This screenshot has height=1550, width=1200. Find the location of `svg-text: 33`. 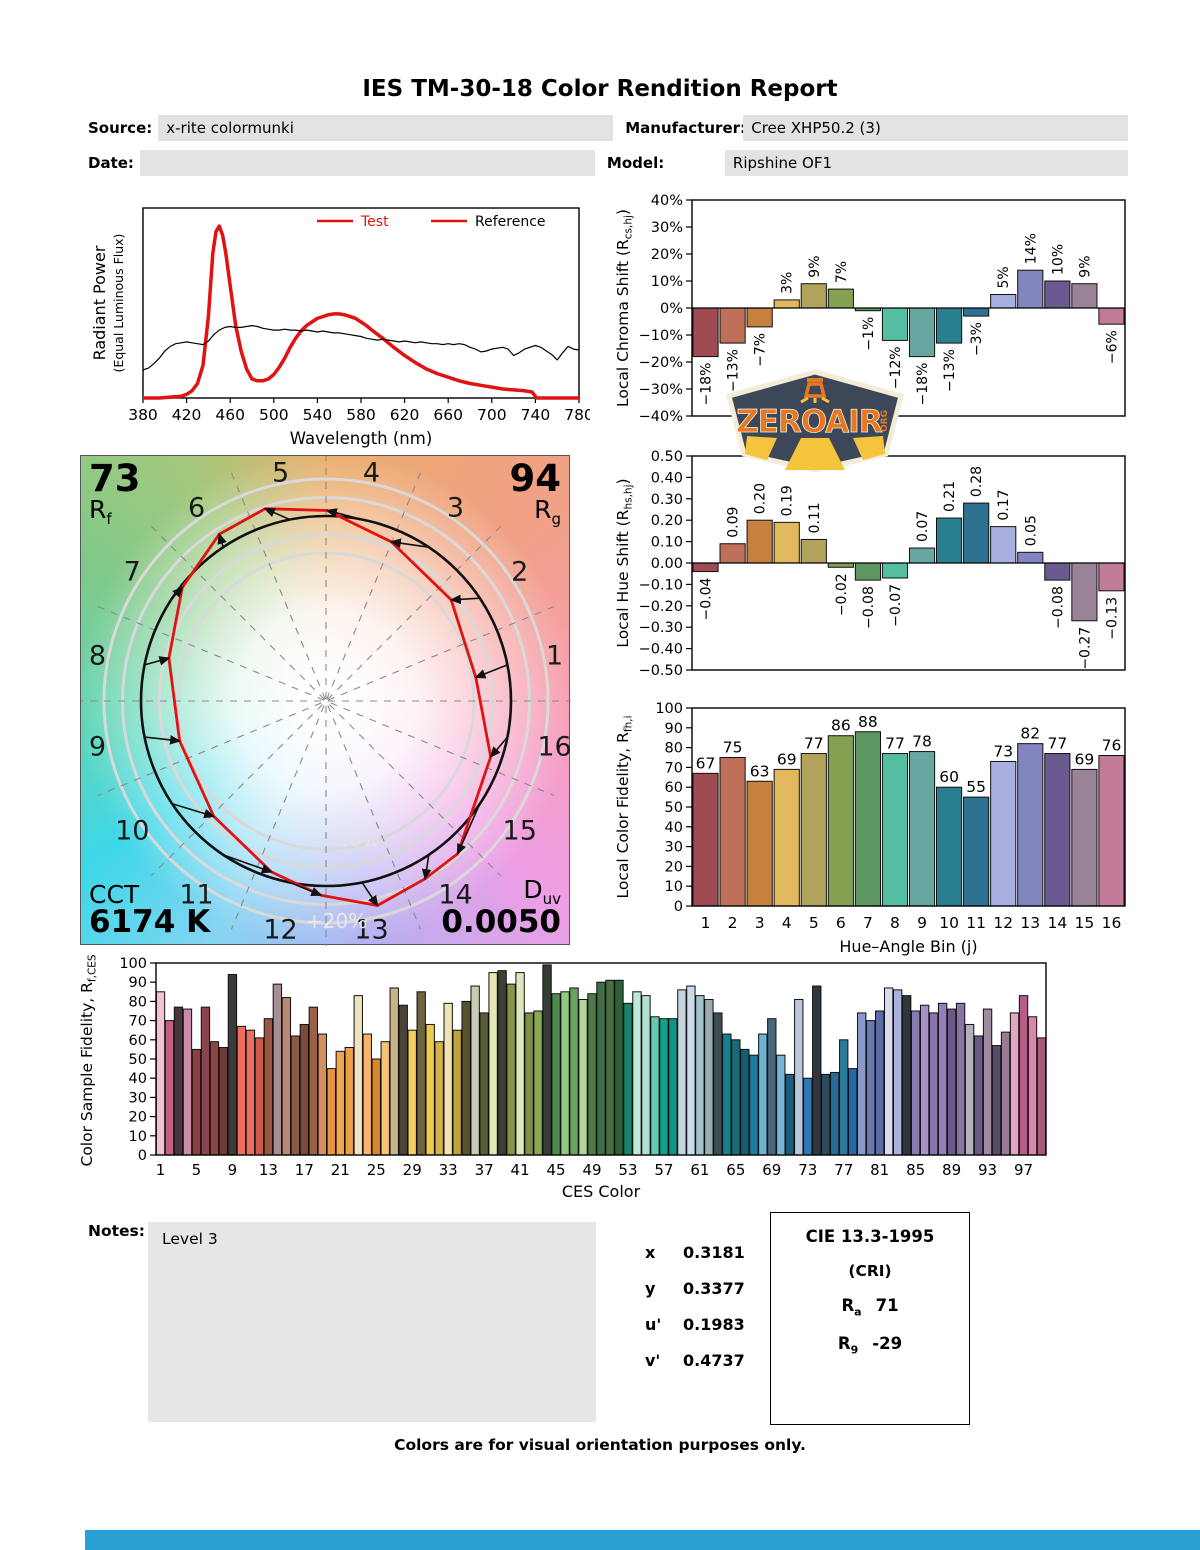

svg-text: 33 is located at coordinates (448, 1170).